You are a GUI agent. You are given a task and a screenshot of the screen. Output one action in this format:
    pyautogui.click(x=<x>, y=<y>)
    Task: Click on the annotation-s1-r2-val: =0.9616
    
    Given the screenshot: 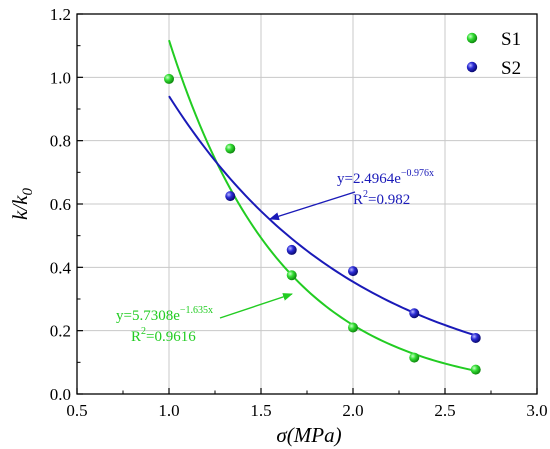 What is the action you would take?
    pyautogui.click(x=171, y=337)
    